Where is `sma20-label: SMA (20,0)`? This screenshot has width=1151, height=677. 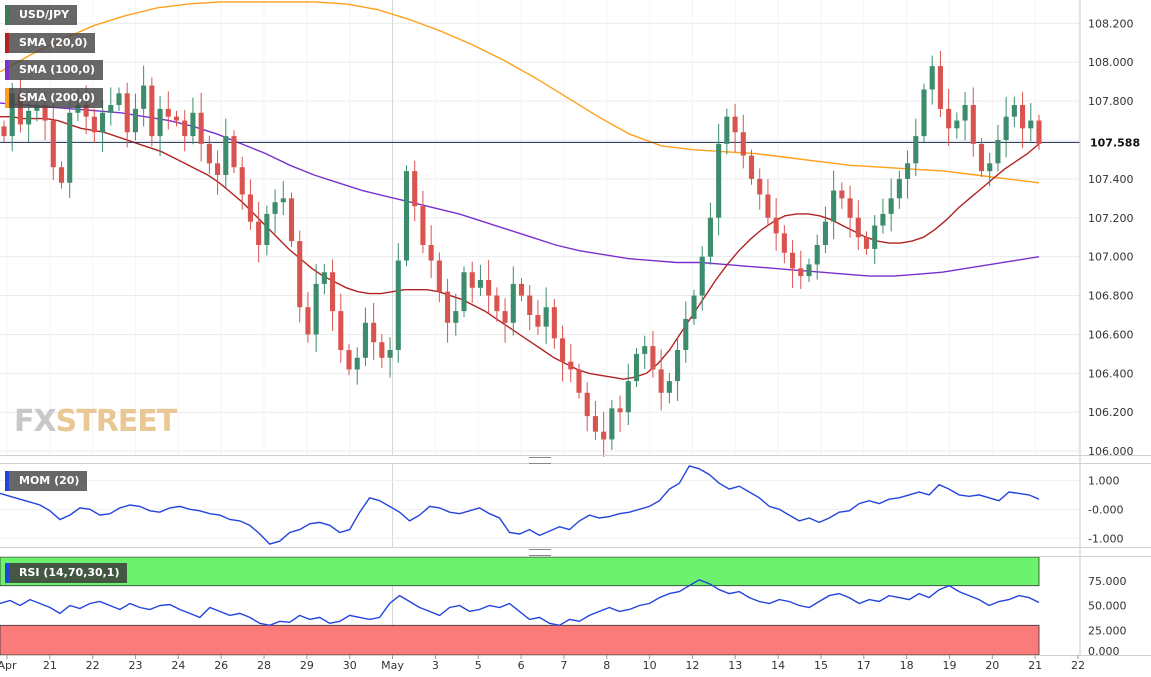 sma20-label: SMA (20,0) is located at coordinates (50, 43).